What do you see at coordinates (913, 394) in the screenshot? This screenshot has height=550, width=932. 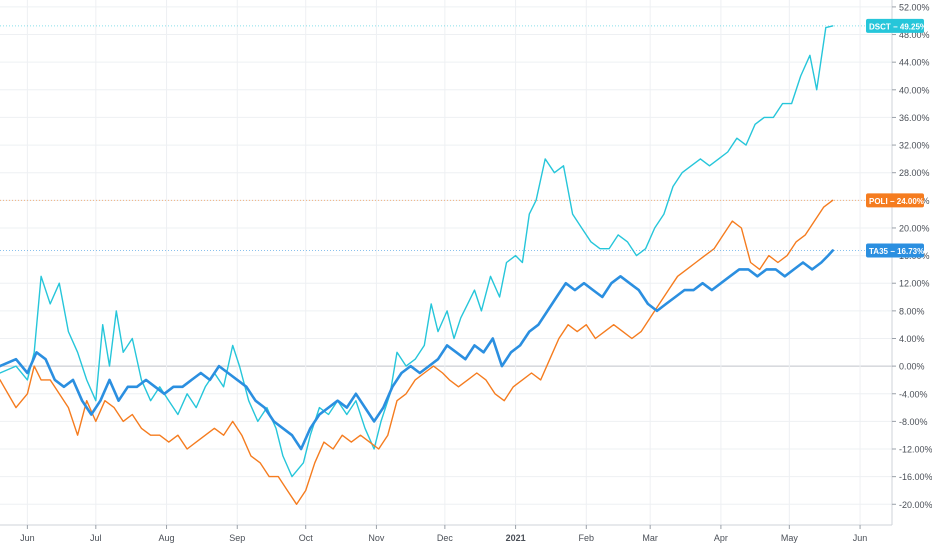 I see `y-tick-label: -4.00%` at bounding box center [913, 394].